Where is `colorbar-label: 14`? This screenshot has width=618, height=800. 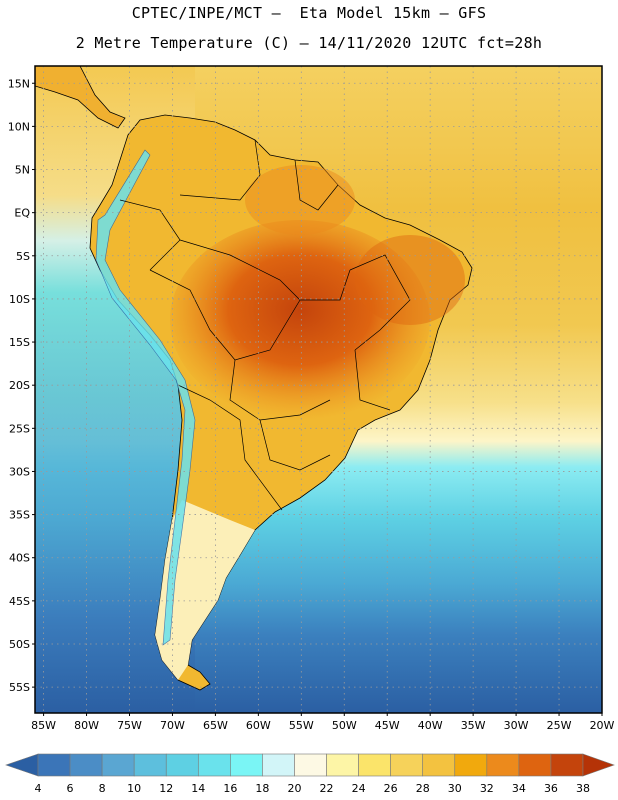 colorbar-label: 14 is located at coordinates (198, 788).